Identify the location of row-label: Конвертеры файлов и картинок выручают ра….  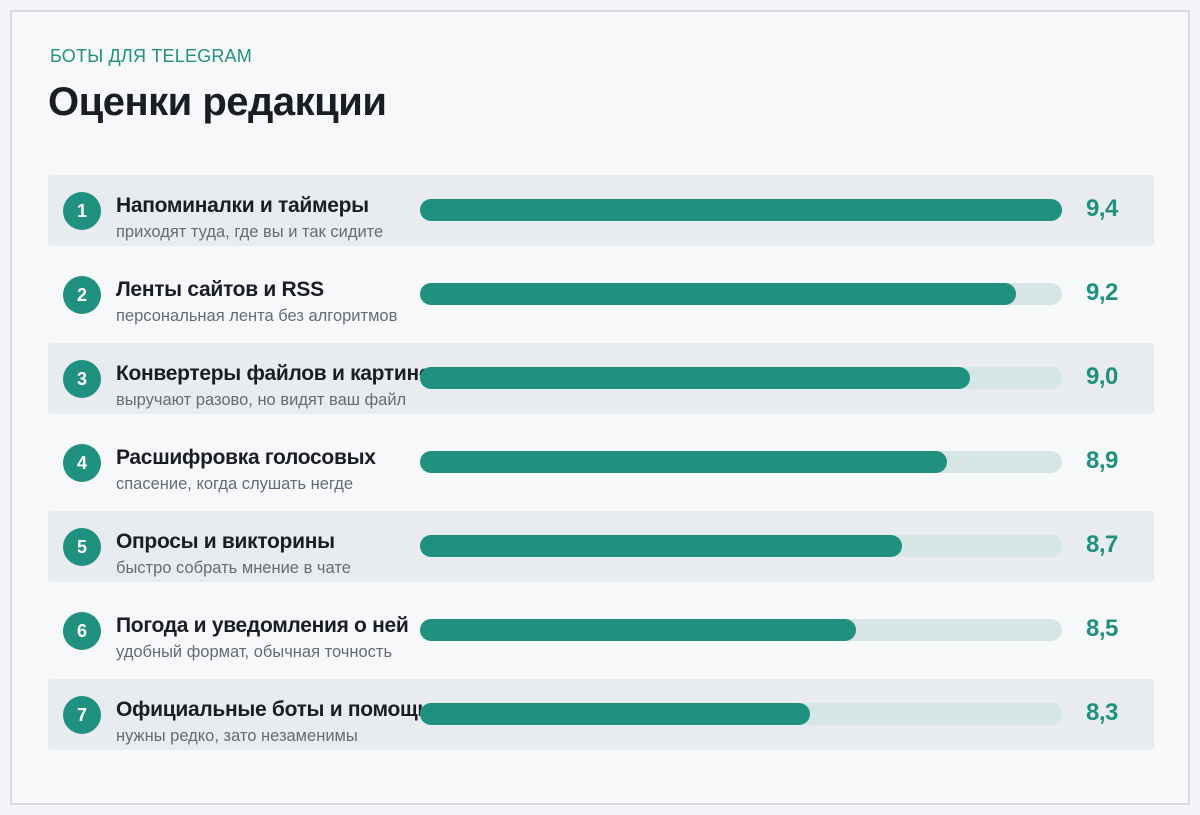
(272, 386).